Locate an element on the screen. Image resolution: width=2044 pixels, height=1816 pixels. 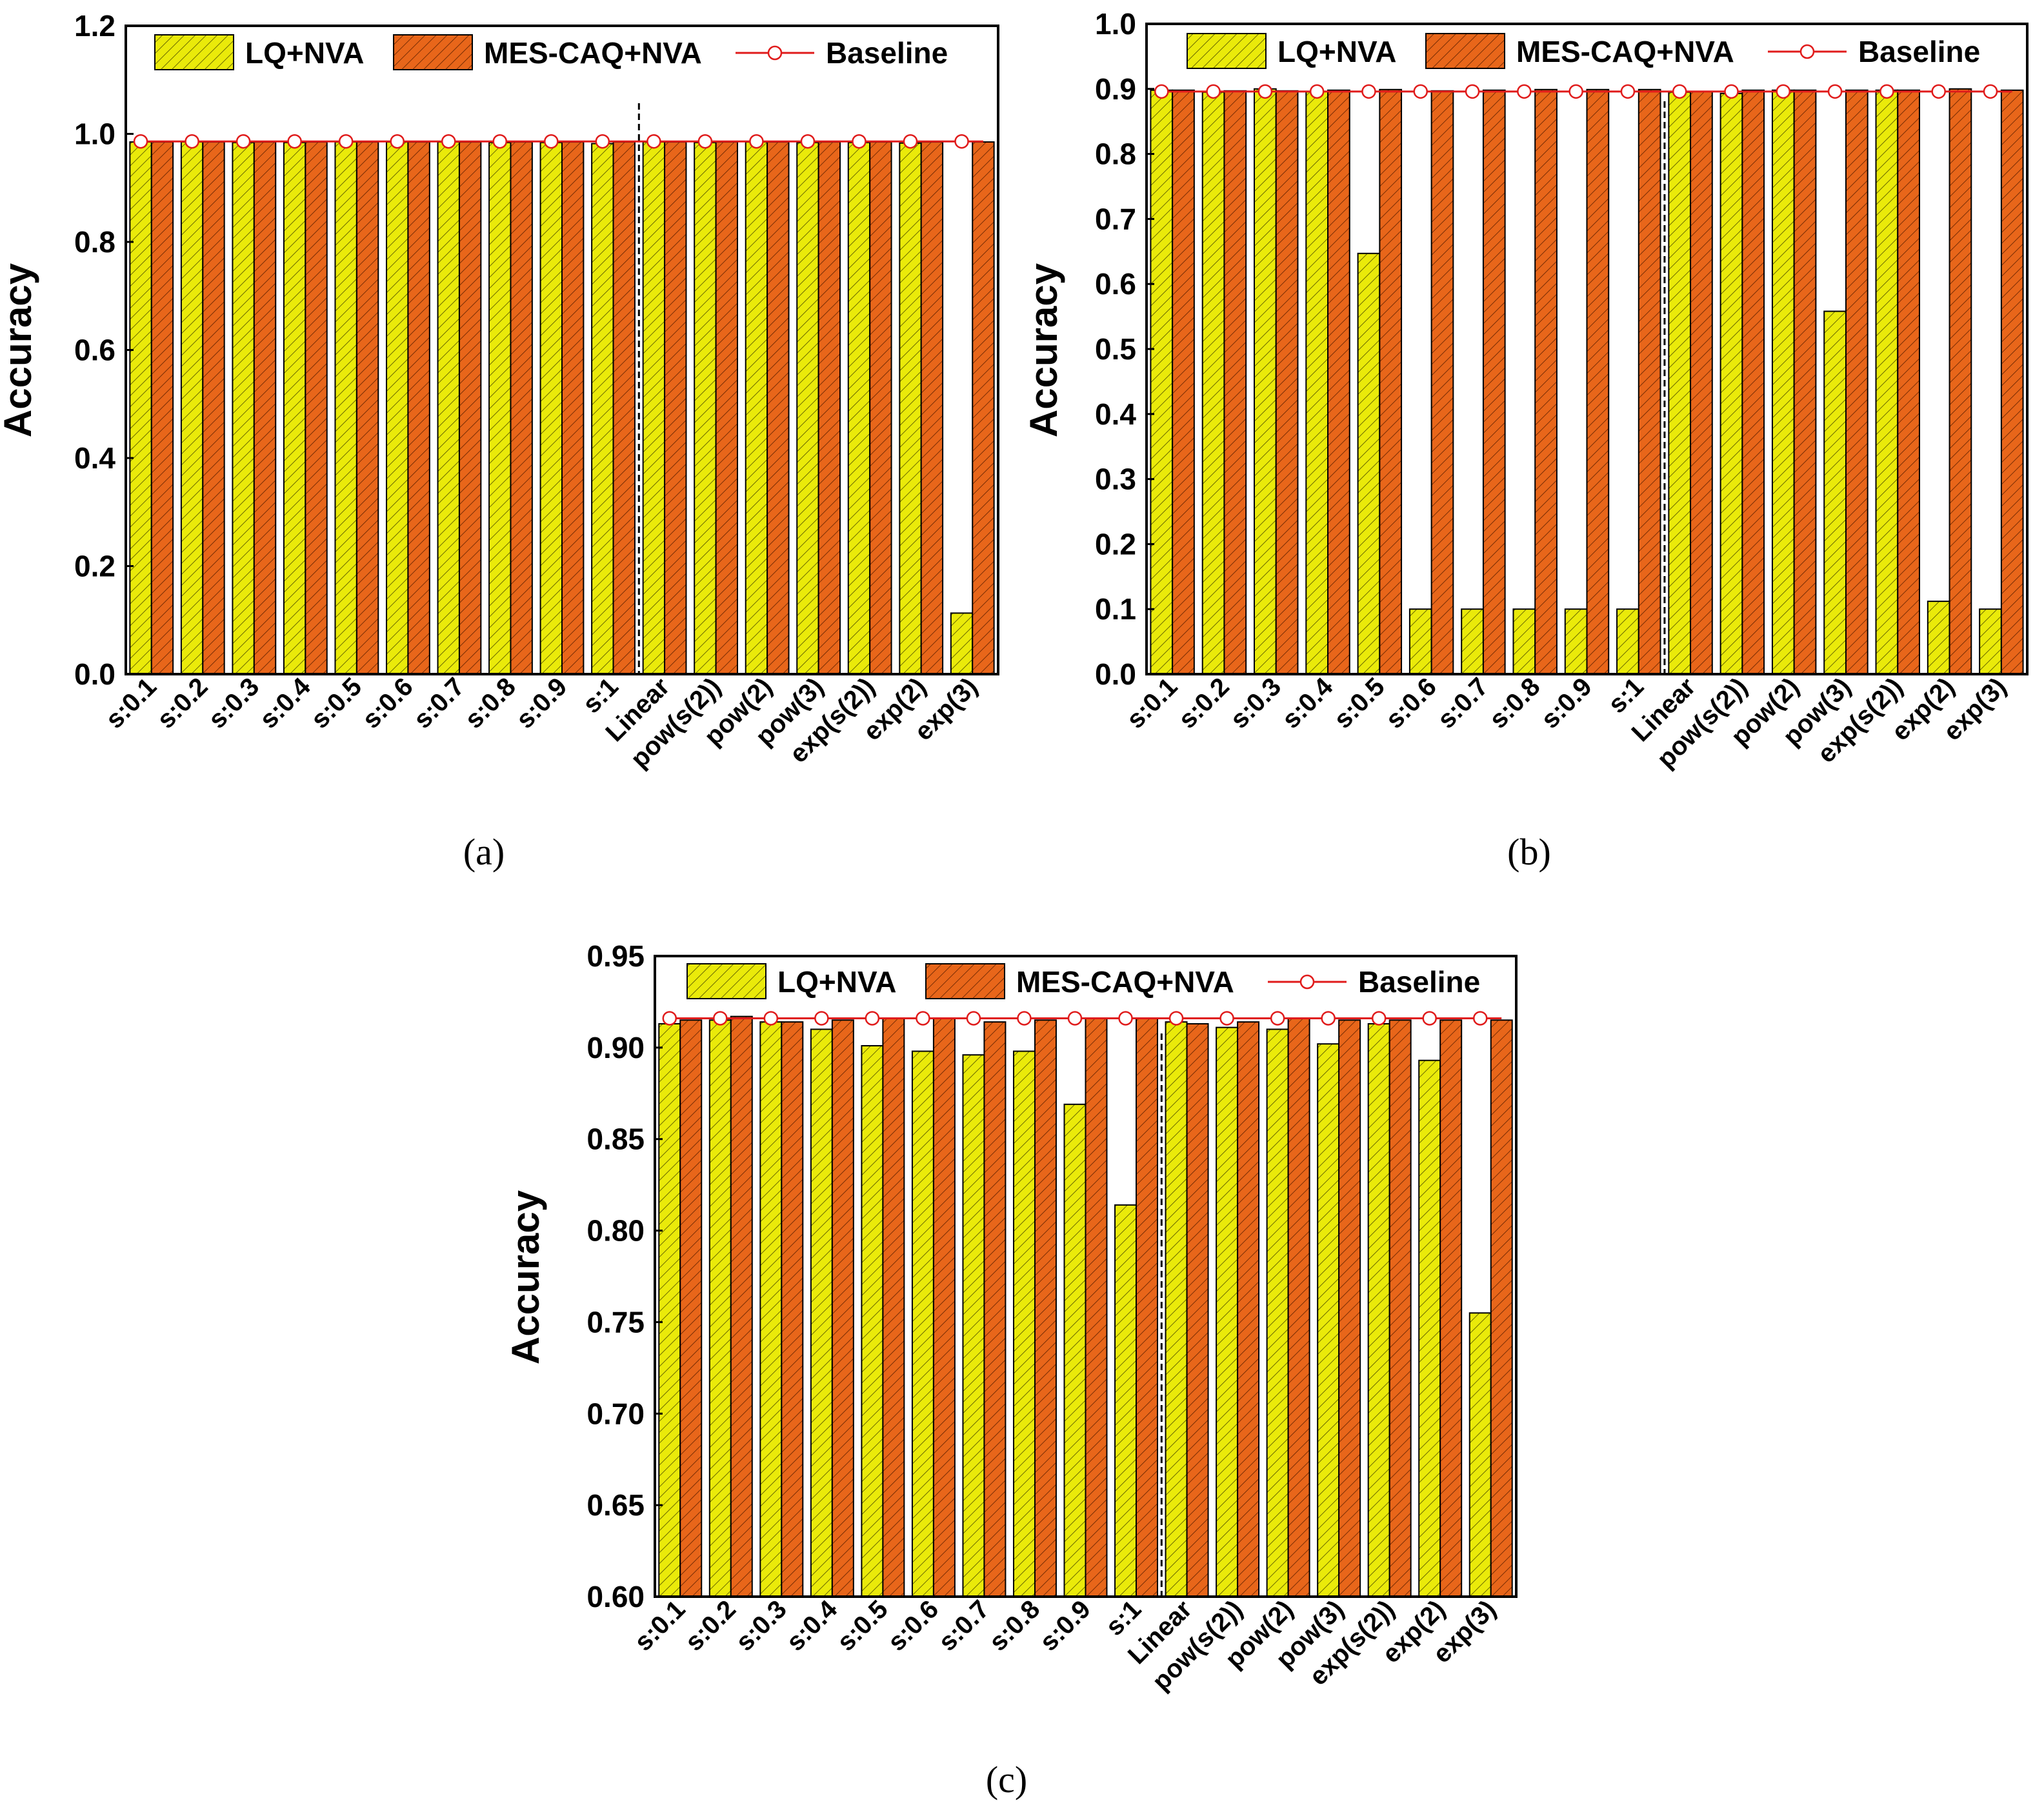
legend: LQ+NVA MES-CAQ+NVA Baseline is located at coordinates (1083, 981).